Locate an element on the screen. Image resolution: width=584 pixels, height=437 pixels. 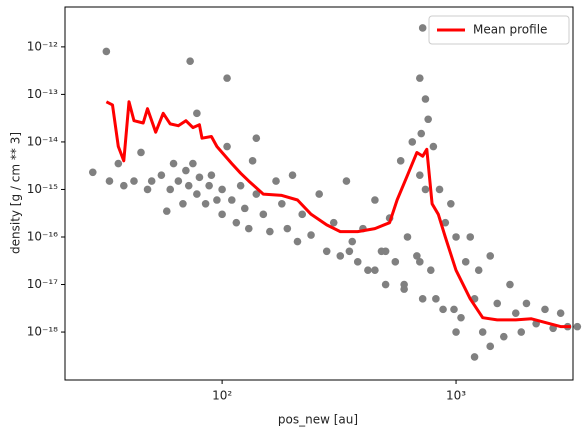
y-tick-label: 10⁻¹³ is located at coordinates (42, 94).